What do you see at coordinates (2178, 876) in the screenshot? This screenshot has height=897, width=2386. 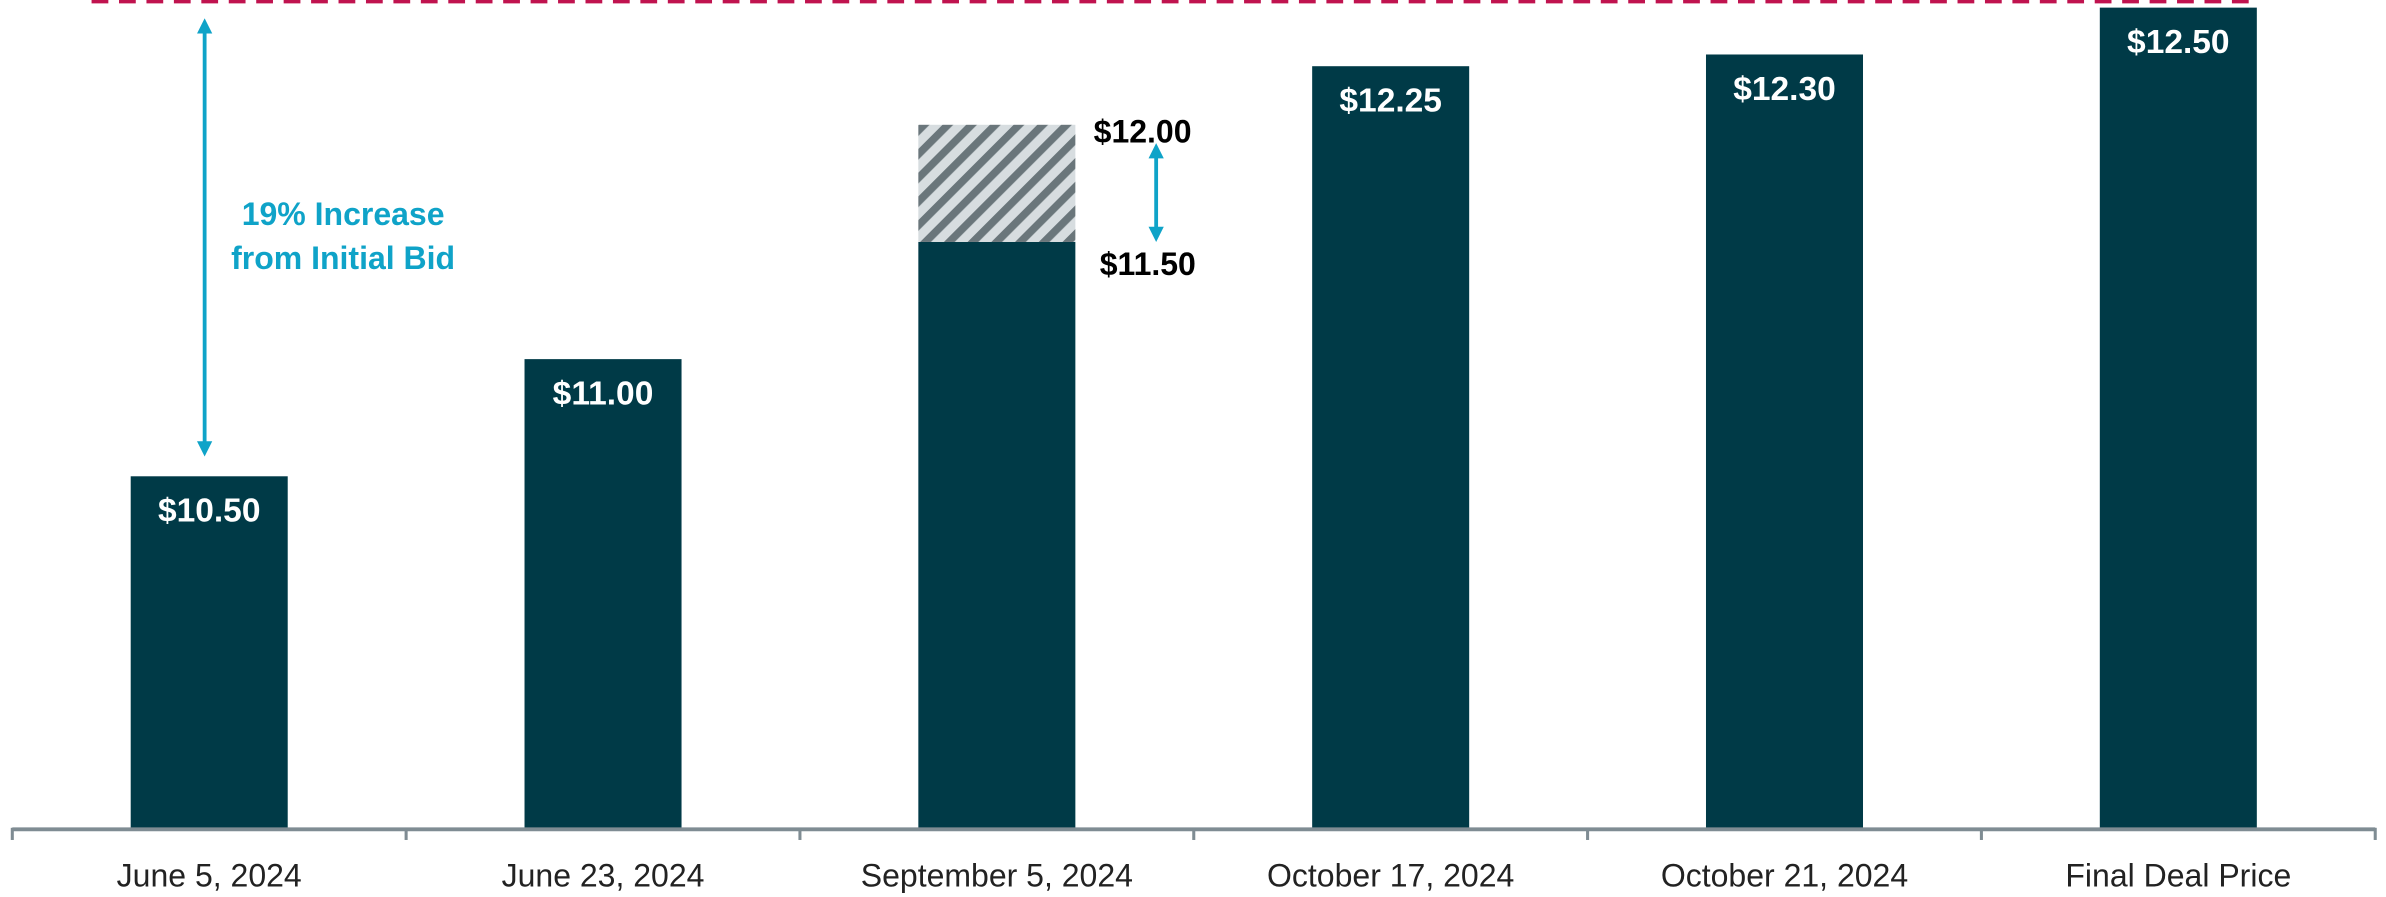 I see `x-tick-label: Final Deal Price` at bounding box center [2178, 876].